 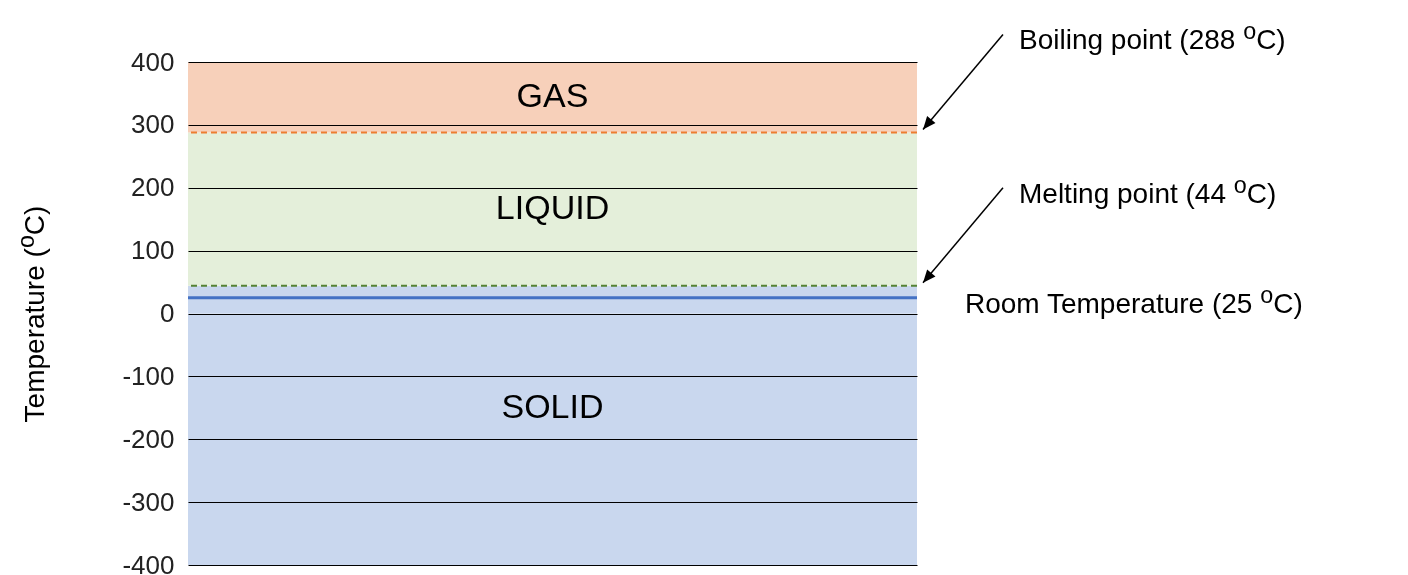 What do you see at coordinates (148, 375) in the screenshot?
I see `y-tick-label: -100` at bounding box center [148, 375].